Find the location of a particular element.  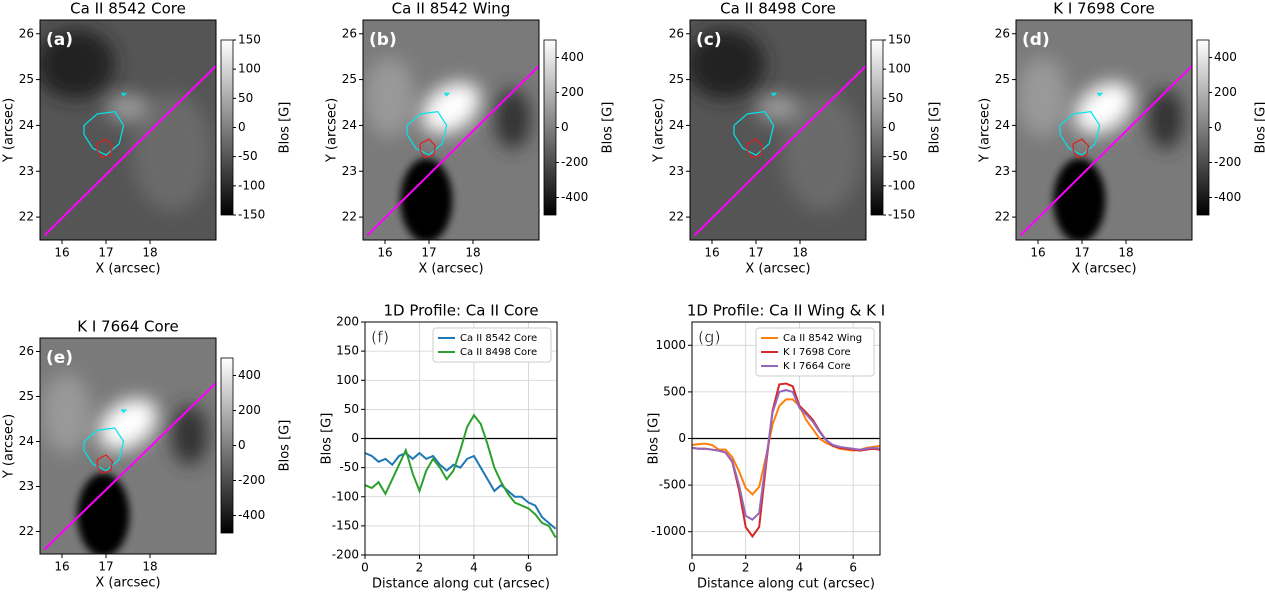

y-tick-label: -100 is located at coordinates (345, 496).